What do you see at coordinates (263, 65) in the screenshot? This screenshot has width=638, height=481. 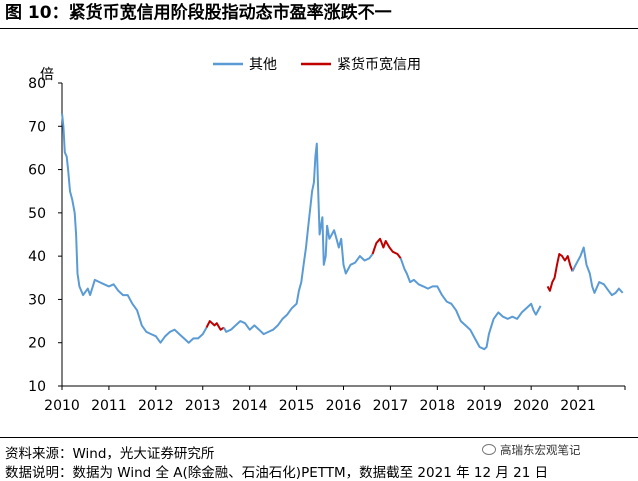 I see `legend-label: 其他` at bounding box center [263, 65].